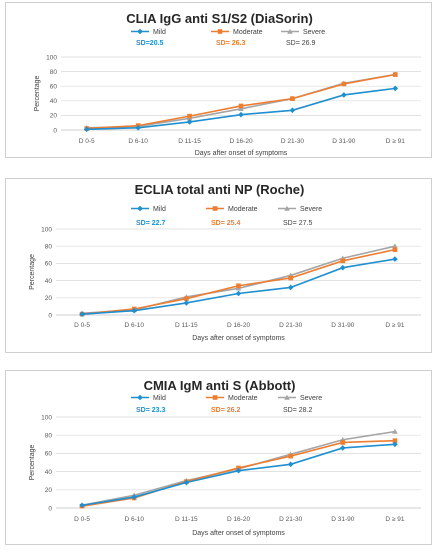 Image resolution: width=438 pixels, height=550 pixels. I want to click on series-line-severe, so click(239, 280).